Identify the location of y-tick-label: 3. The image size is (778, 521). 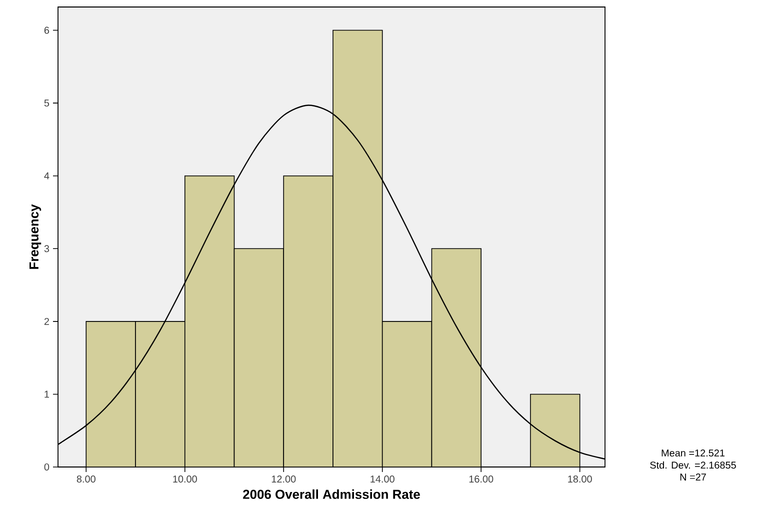
(47, 248).